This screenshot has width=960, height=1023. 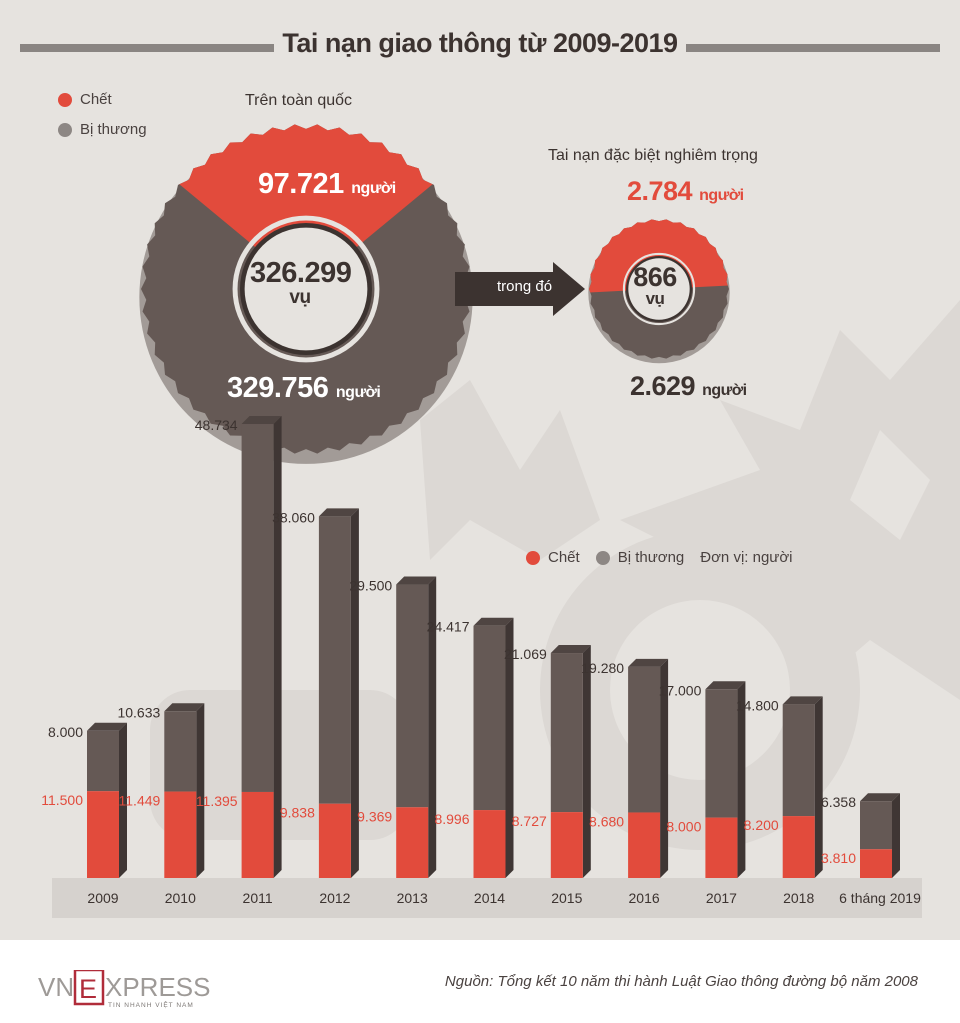 What do you see at coordinates (140, 801) in the screenshot?
I see `label-dead: 11.449` at bounding box center [140, 801].